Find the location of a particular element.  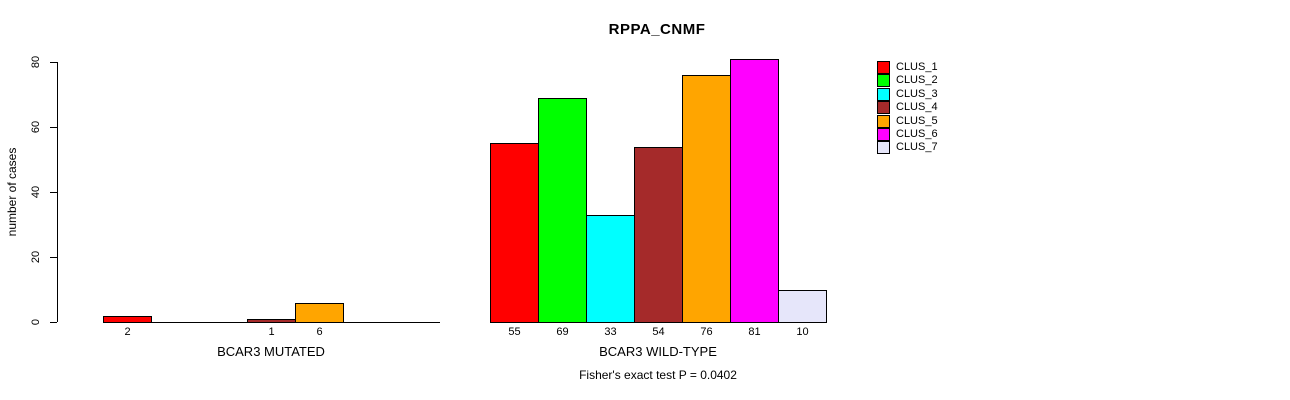

bar-value-label: 6 is located at coordinates (319, 332).